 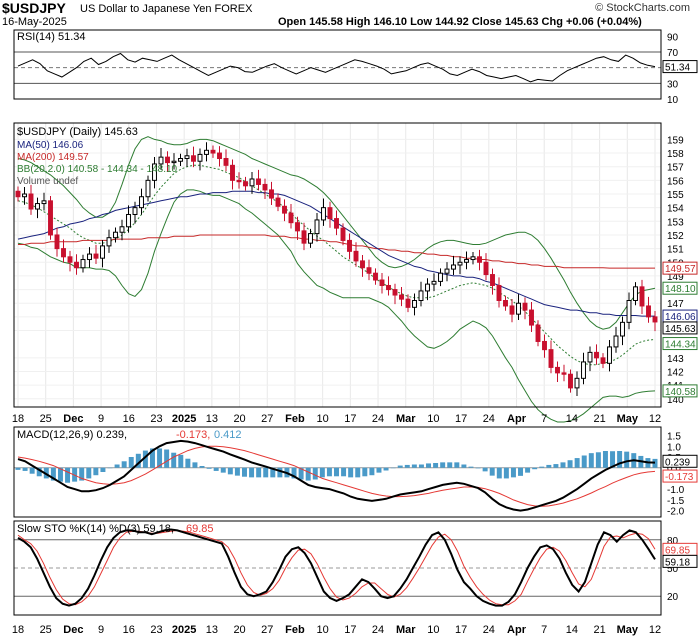 What do you see at coordinates (129, 419) in the screenshot?
I see `x-axis-label-top: 16` at bounding box center [129, 419].